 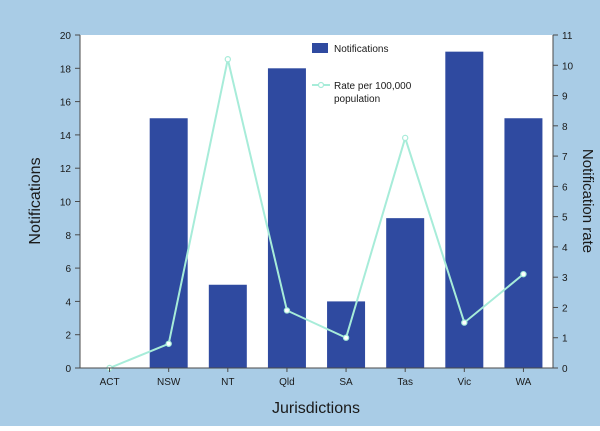 I want to click on right-tick-label: 6, so click(x=565, y=187).